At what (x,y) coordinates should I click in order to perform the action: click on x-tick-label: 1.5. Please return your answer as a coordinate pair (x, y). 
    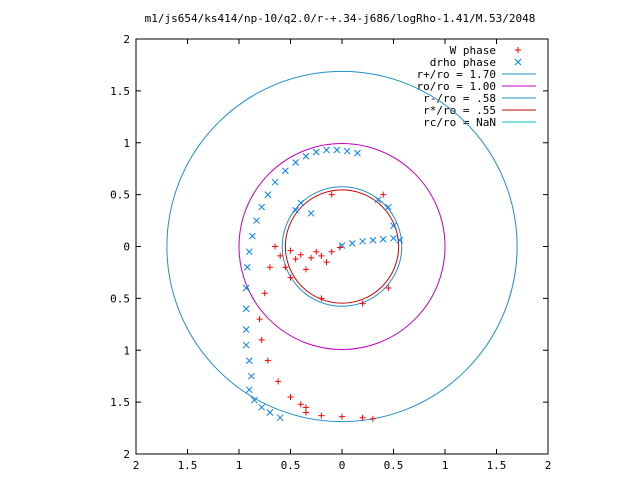
    Looking at the image, I should click on (188, 465).